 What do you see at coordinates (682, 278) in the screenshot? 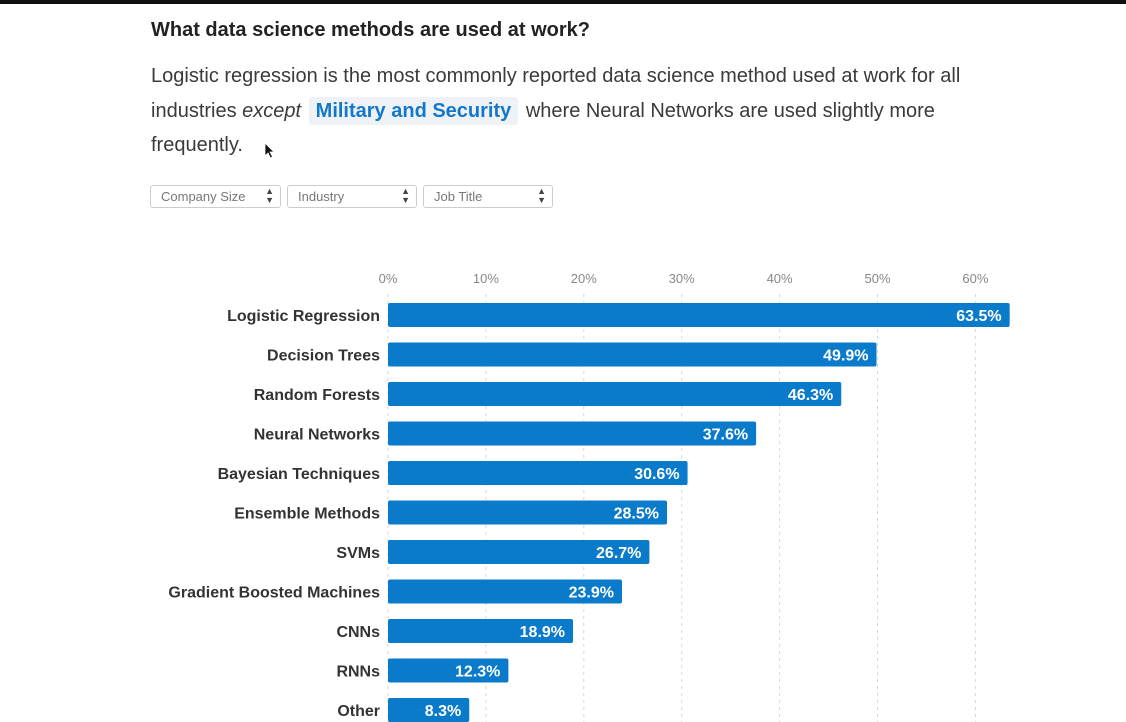
I see `x-tick-label: 30%` at bounding box center [682, 278].